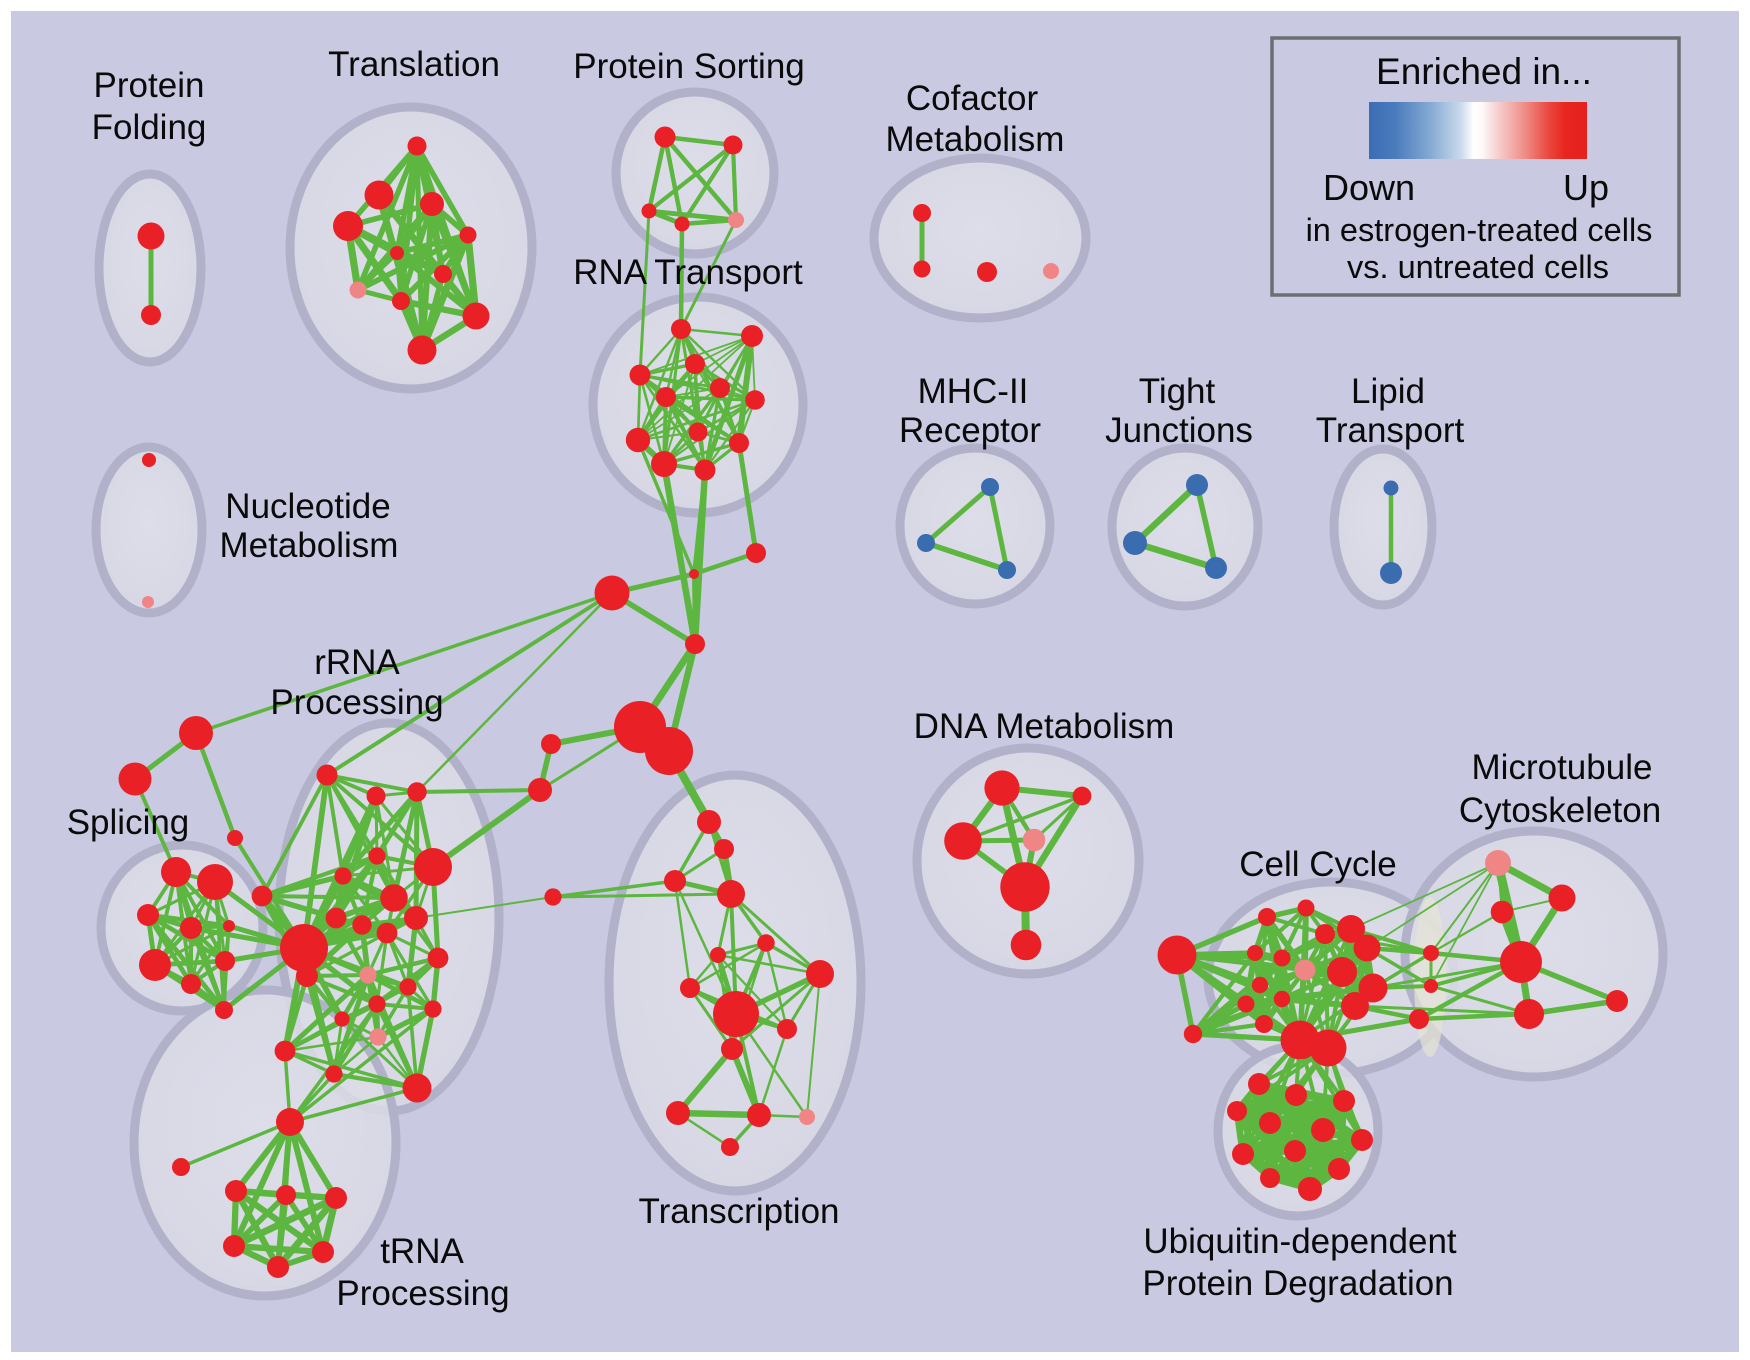 The height and width of the screenshot is (1360, 1750). I want to click on svg-text: Junctions, so click(1179, 430).